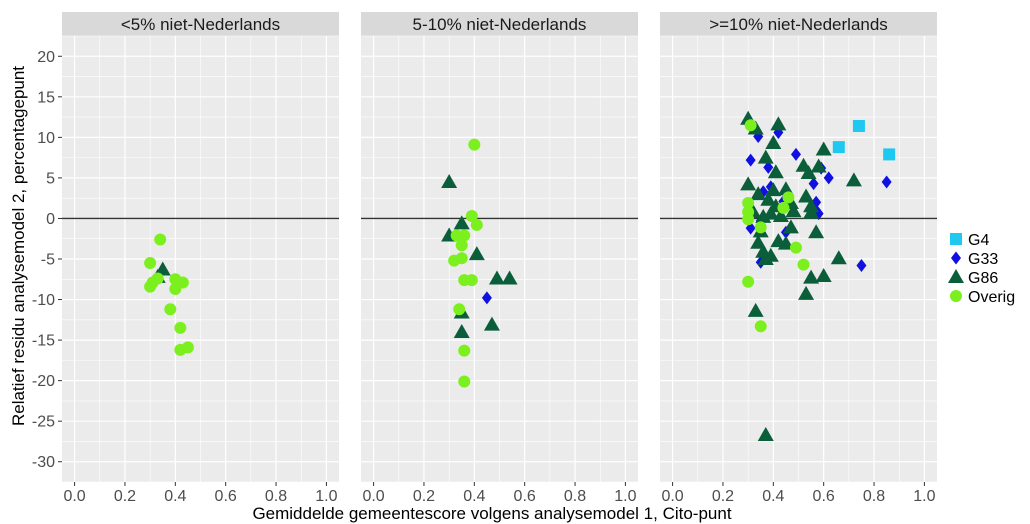 This screenshot has width=1030, height=524. What do you see at coordinates (48, 260) in the screenshot?
I see `y-tick-label: -5` at bounding box center [48, 260].